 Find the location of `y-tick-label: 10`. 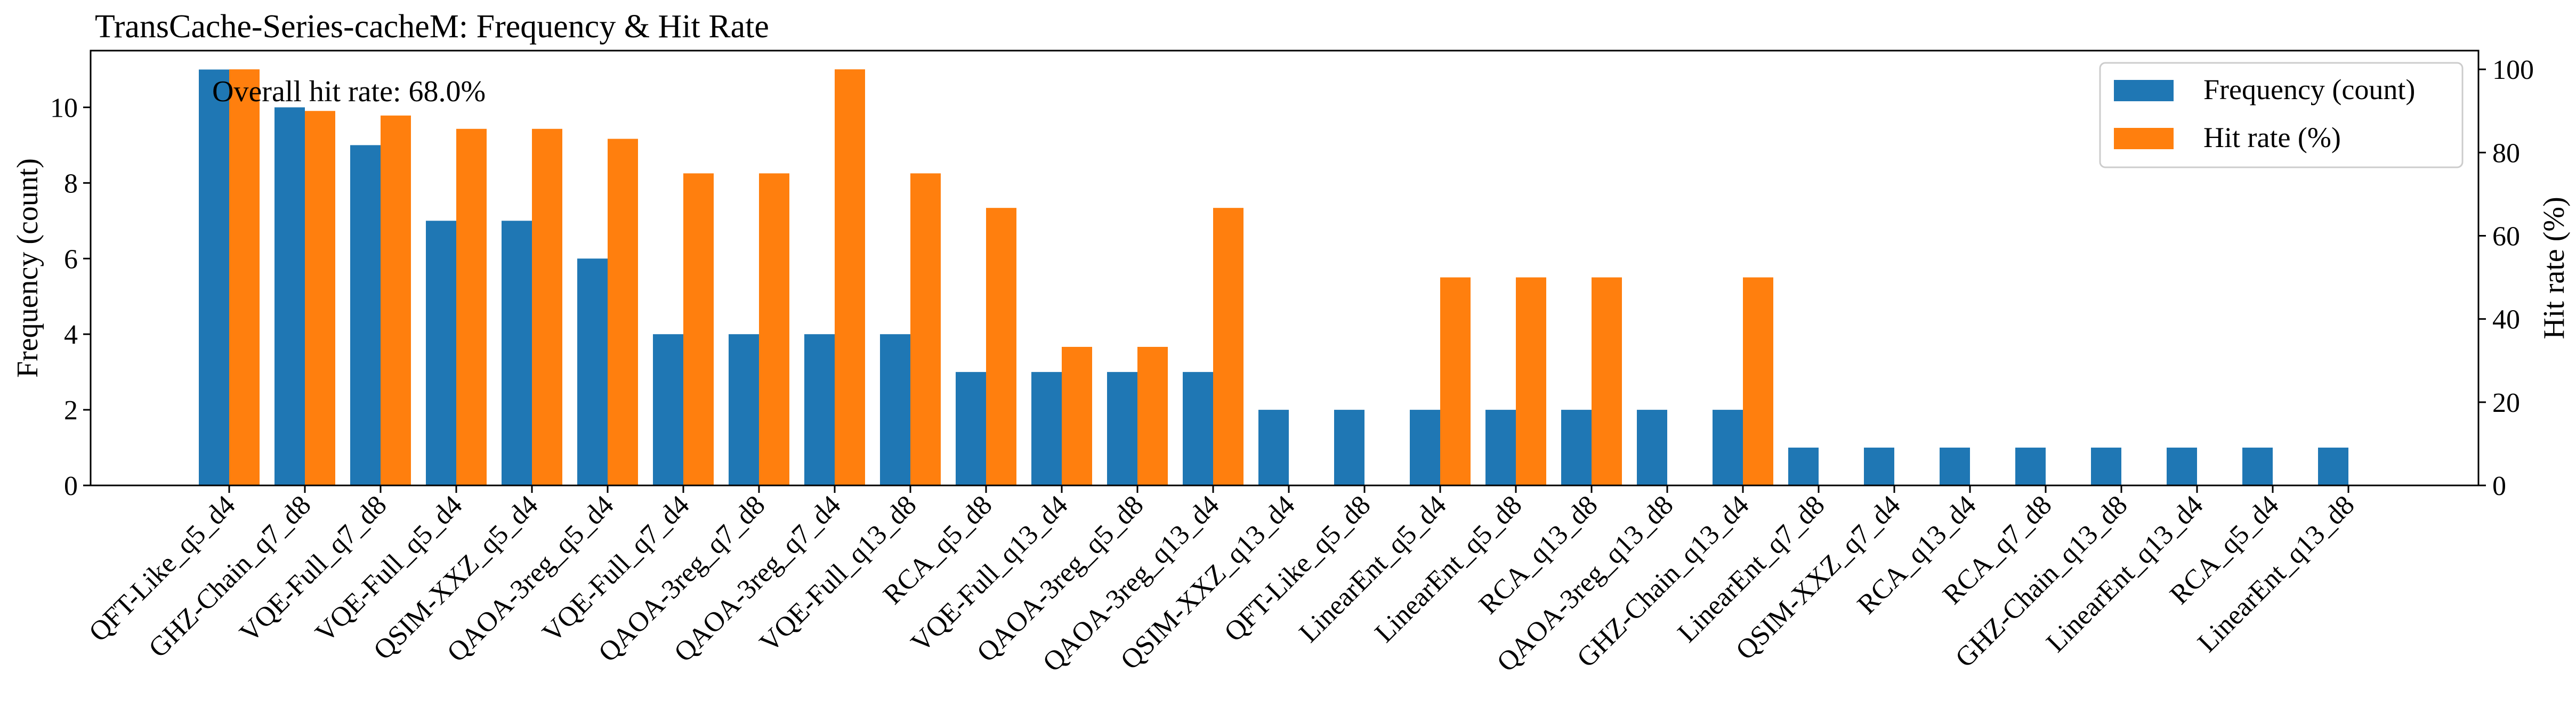

y-tick-label: 10 is located at coordinates (64, 108).